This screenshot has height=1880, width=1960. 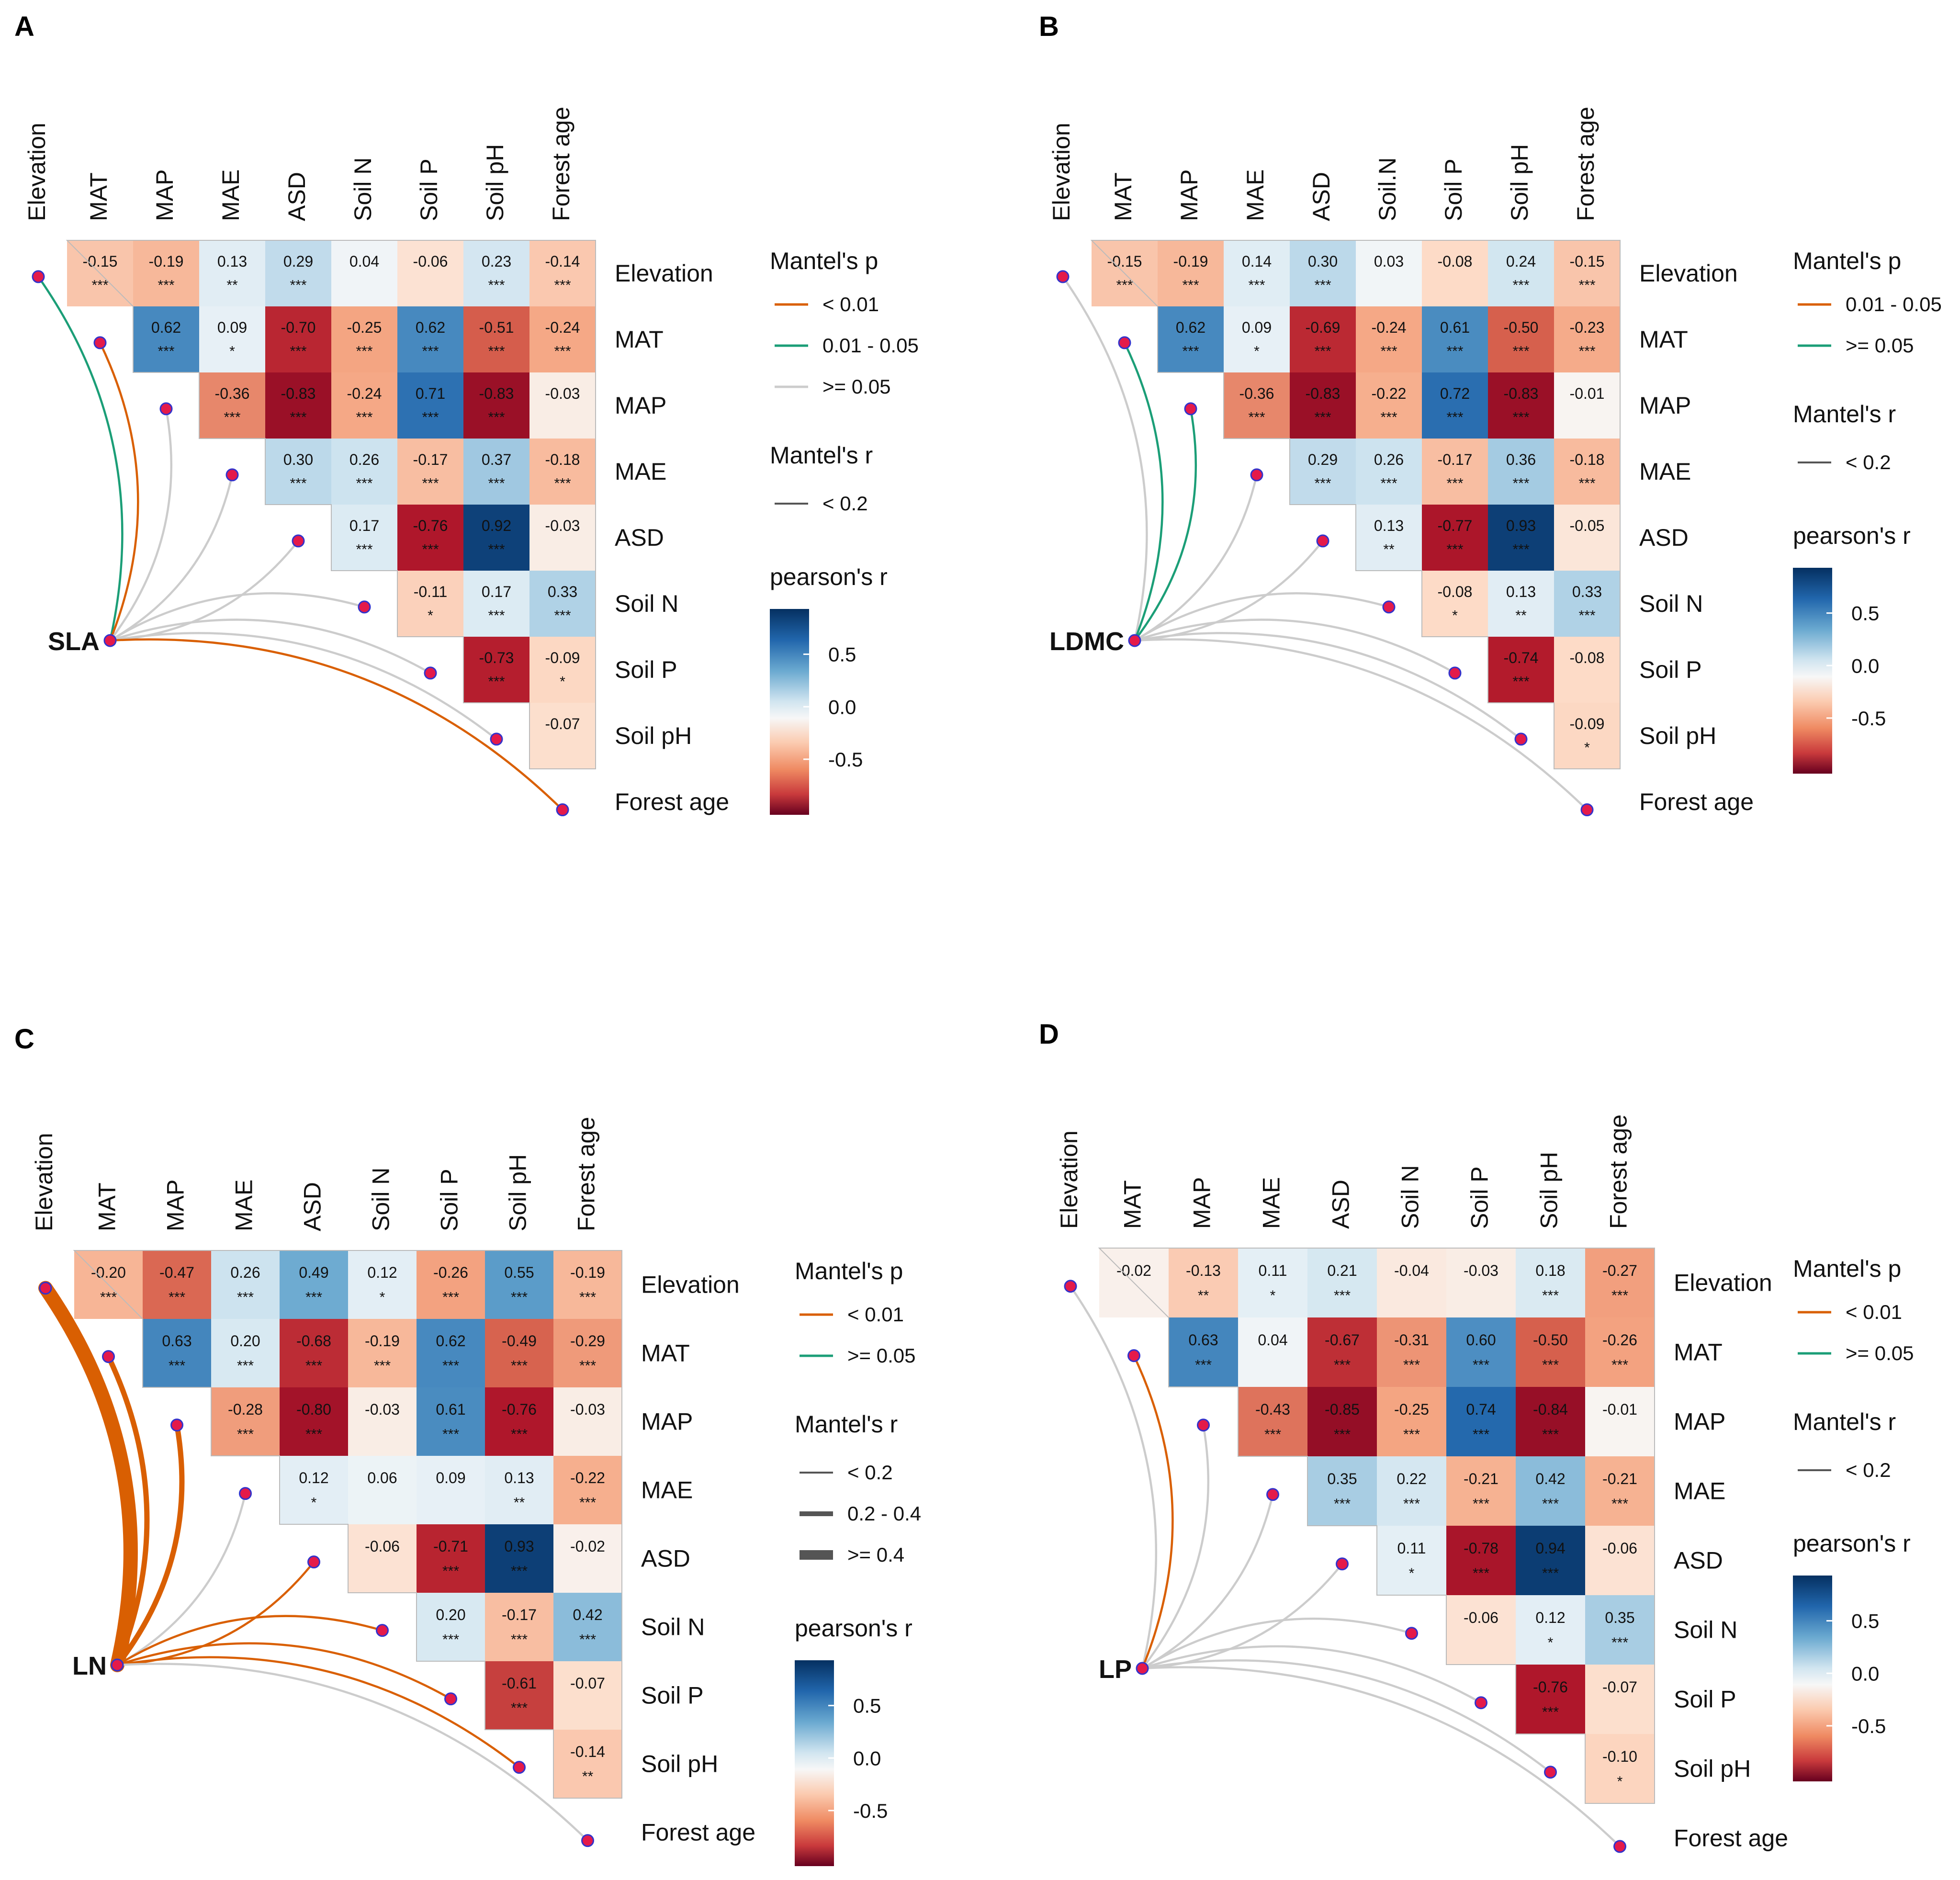 I want to click on cell-value: -0.70, so click(x=298, y=327).